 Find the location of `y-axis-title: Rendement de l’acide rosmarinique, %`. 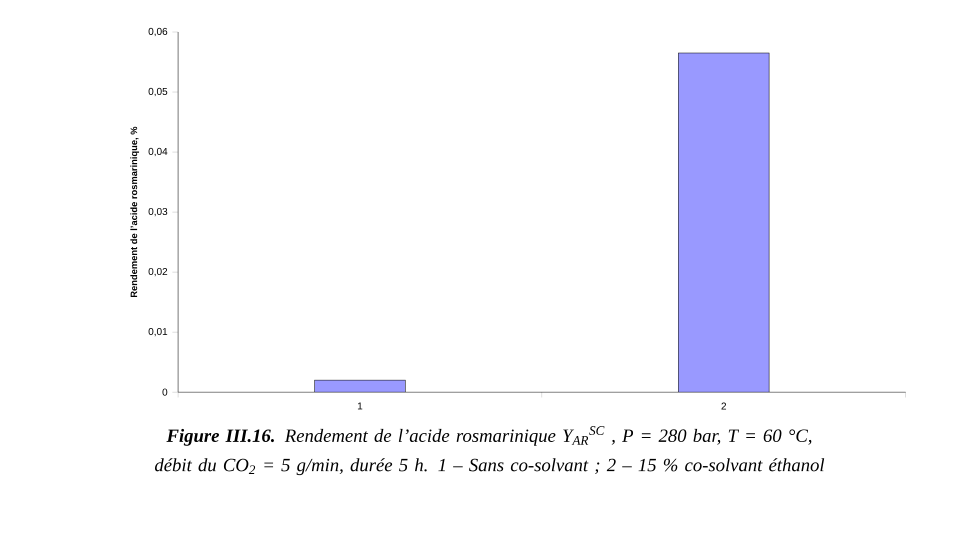

y-axis-title: Rendement de l’acide rosmarinique, % is located at coordinates (135, 211).